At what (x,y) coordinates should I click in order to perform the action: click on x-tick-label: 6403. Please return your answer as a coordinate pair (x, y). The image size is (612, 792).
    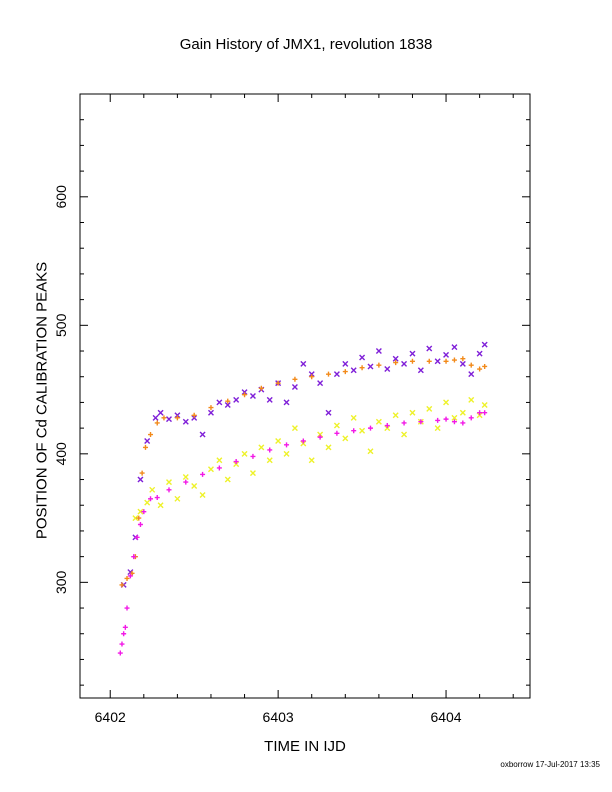
    Looking at the image, I should click on (278, 717).